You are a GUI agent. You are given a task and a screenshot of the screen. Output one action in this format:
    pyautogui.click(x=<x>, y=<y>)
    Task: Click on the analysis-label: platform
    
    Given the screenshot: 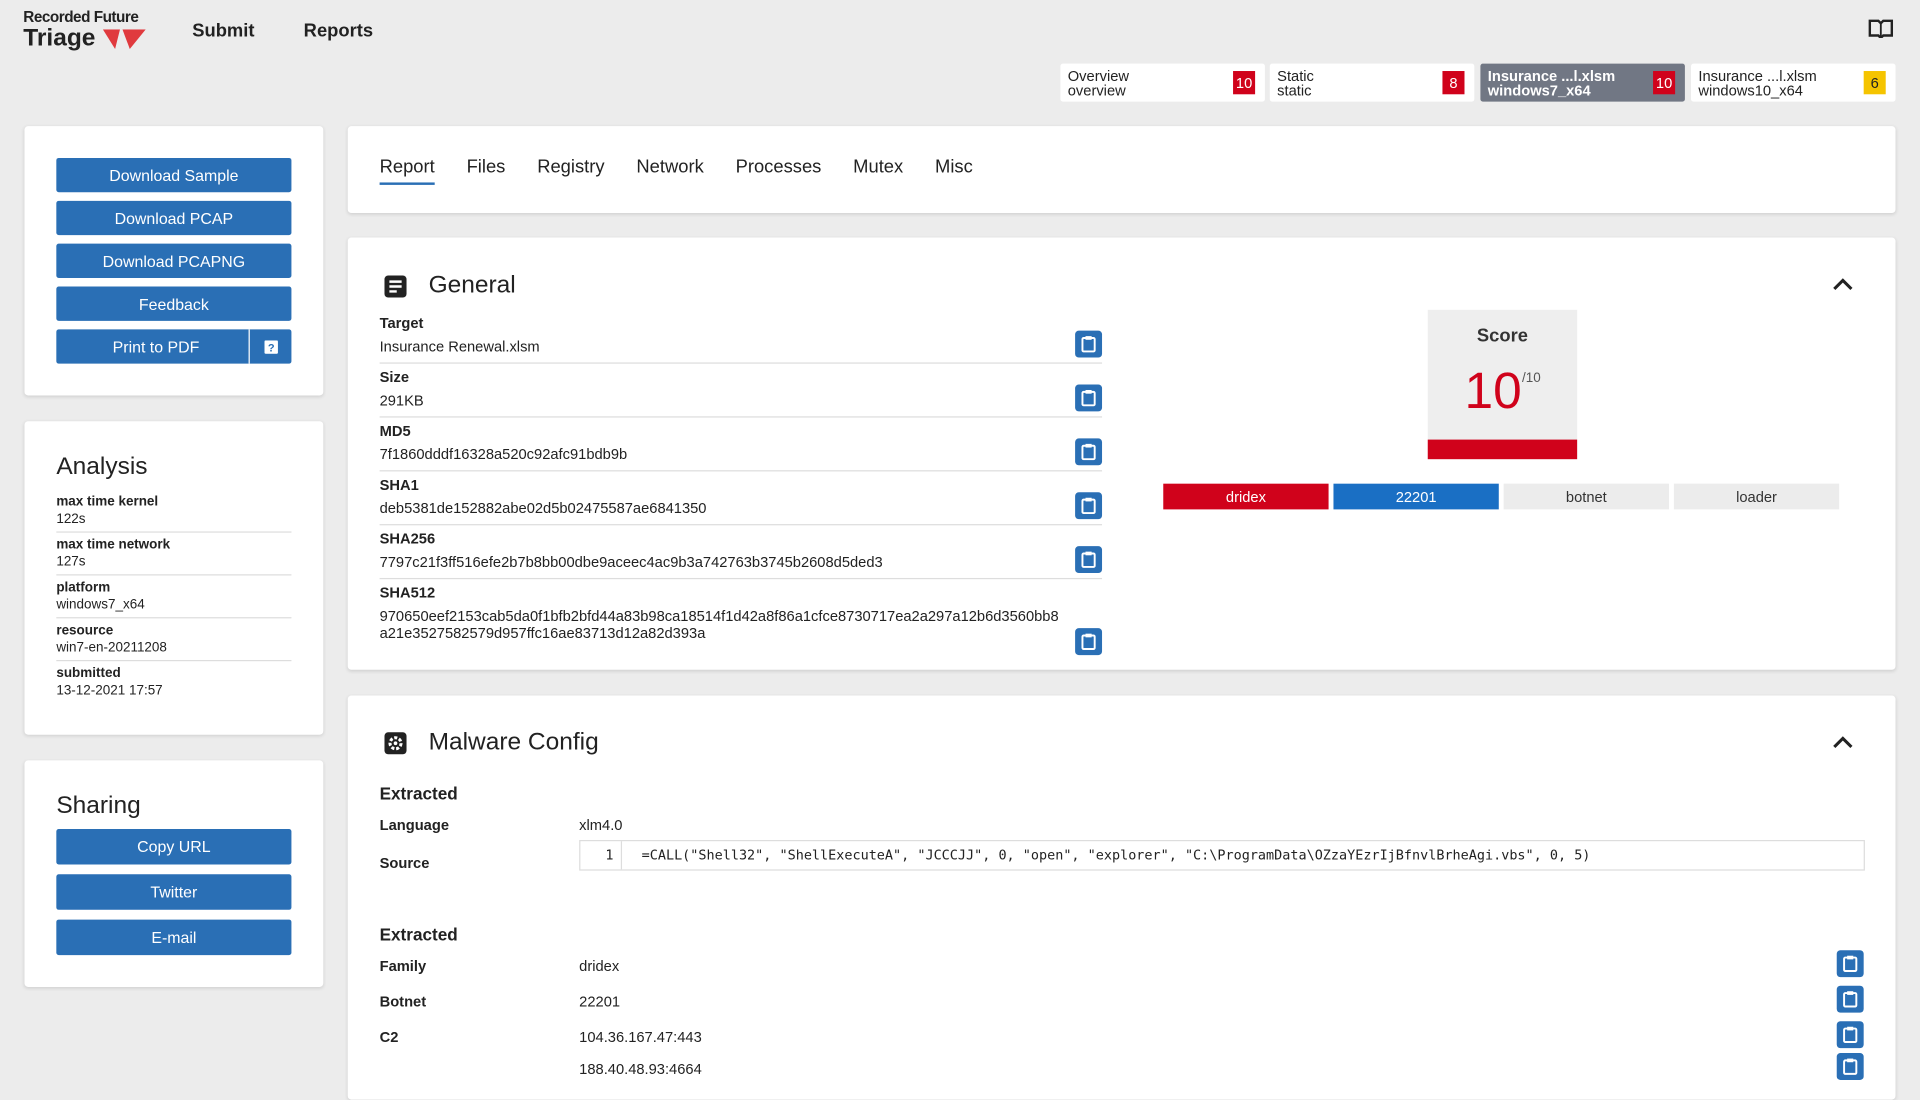 What is the action you would take?
    pyautogui.click(x=83, y=588)
    